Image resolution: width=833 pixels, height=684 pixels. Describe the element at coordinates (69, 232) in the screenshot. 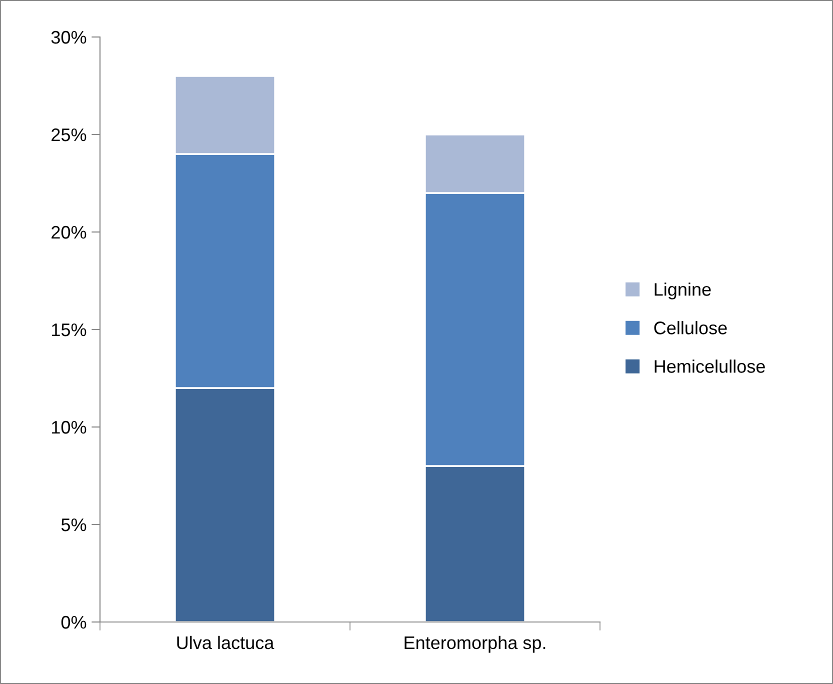

I see `y-tick-label: 20%` at that location.